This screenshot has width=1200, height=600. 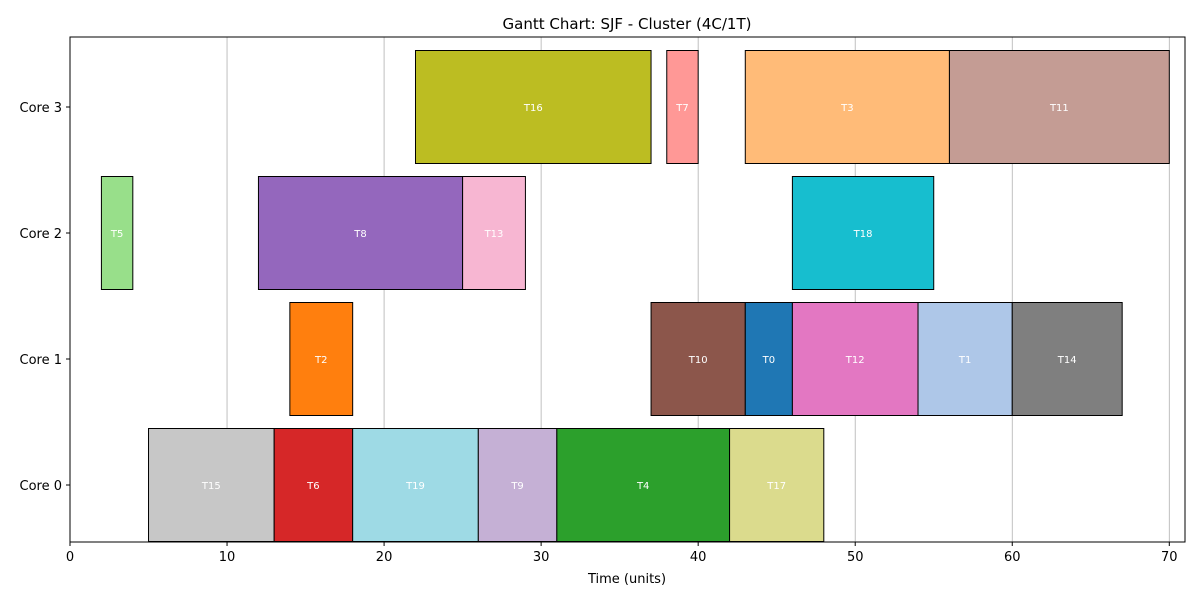 I want to click on y-tick-label: Core 1, so click(x=41, y=360).